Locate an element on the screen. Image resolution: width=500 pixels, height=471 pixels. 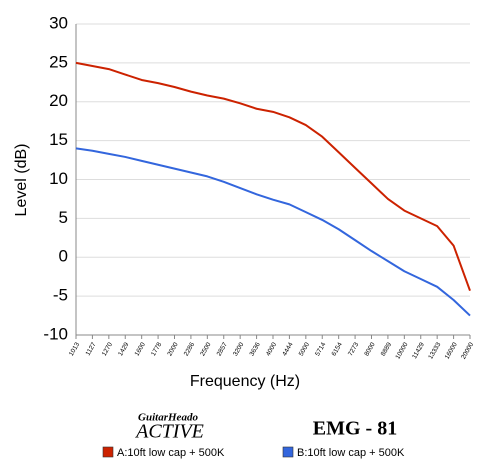
x-tick-label: 8000 is located at coordinates (369, 349).